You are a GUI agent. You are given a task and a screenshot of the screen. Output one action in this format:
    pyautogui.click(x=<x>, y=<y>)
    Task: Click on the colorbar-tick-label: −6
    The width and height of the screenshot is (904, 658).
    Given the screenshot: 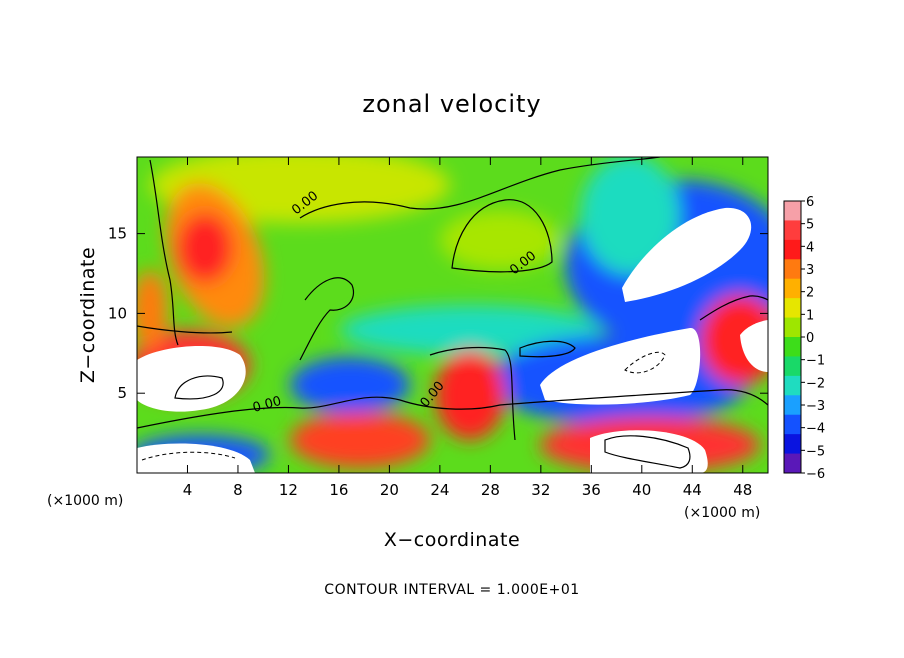 What is the action you would take?
    pyautogui.click(x=815, y=474)
    